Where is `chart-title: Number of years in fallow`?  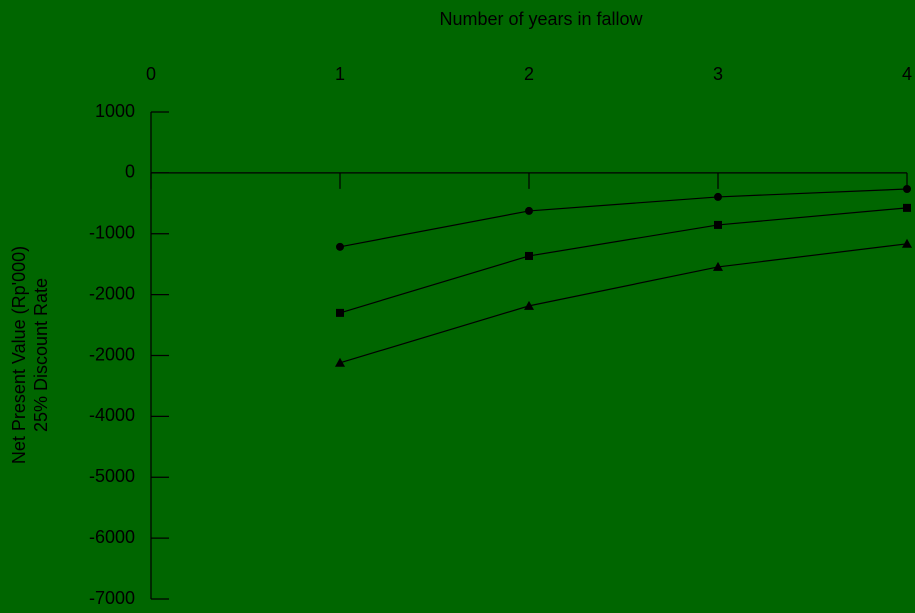
chart-title: Number of years in fallow is located at coordinates (541, 19).